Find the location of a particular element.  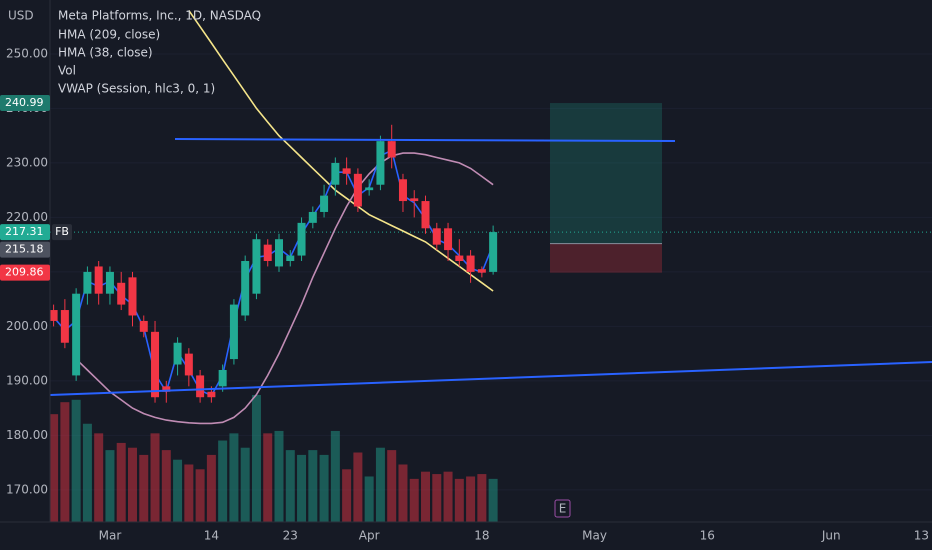

legend-item: VWAP (Session, hlc3, 0, 1) is located at coordinates (136, 89).